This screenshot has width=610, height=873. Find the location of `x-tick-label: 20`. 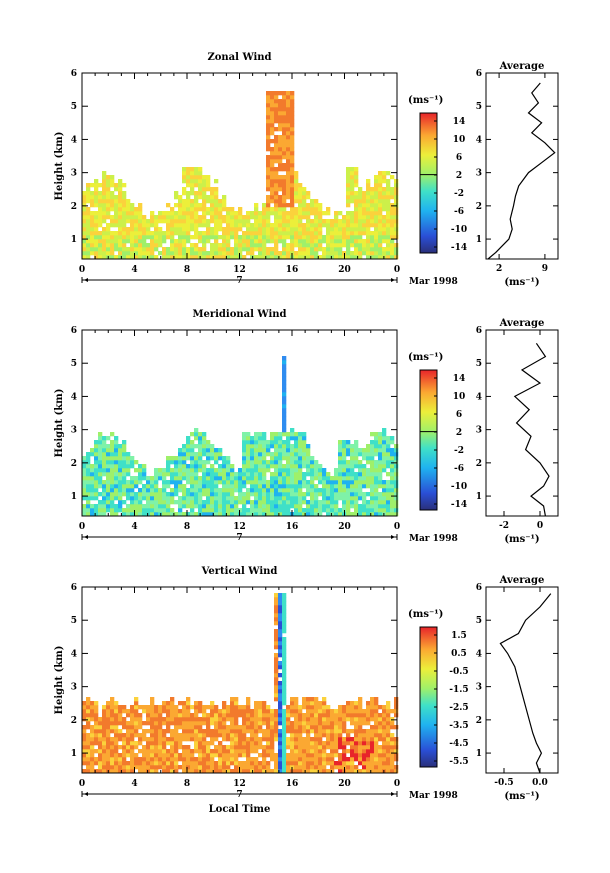

x-tick-label: 20 is located at coordinates (344, 784).